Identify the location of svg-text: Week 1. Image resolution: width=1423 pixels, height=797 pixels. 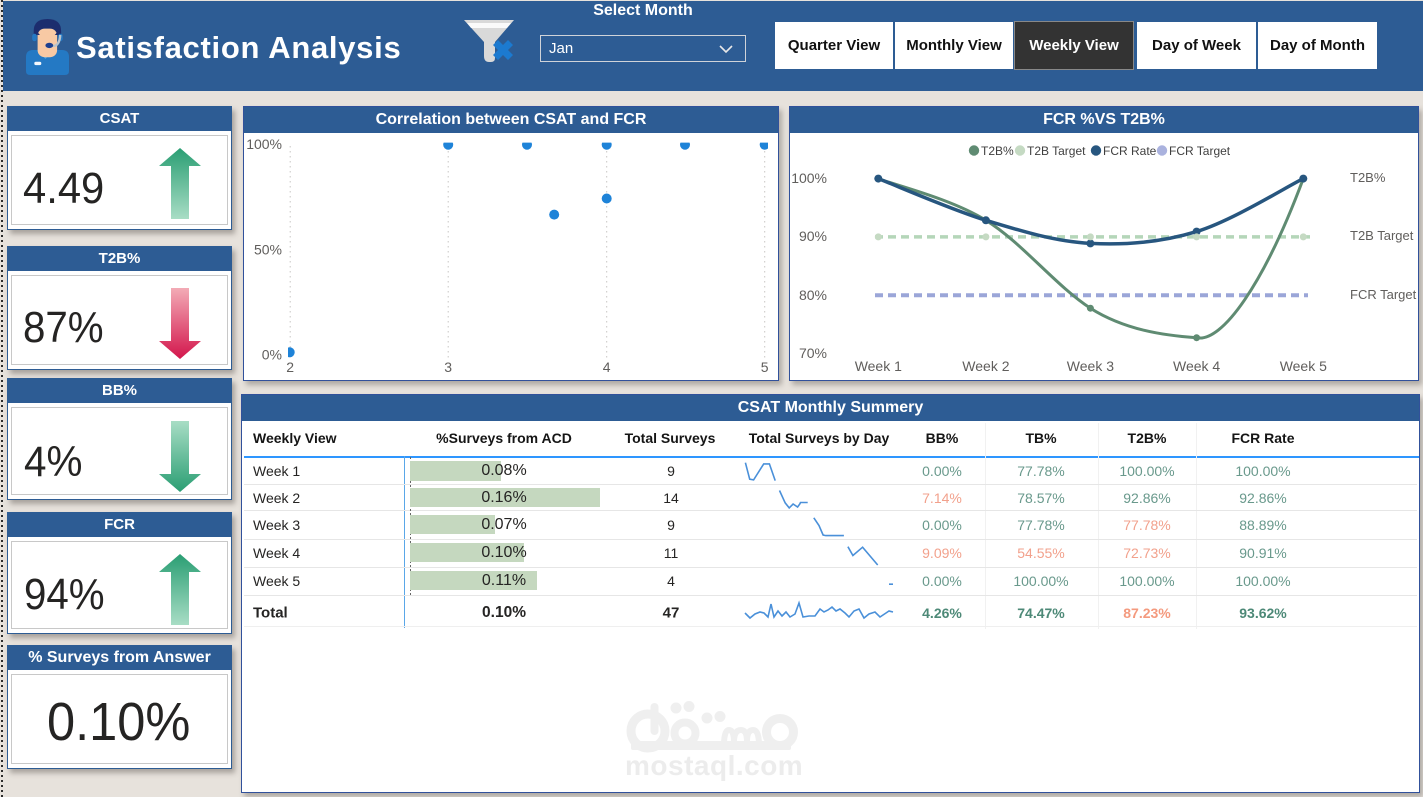
(878, 366).